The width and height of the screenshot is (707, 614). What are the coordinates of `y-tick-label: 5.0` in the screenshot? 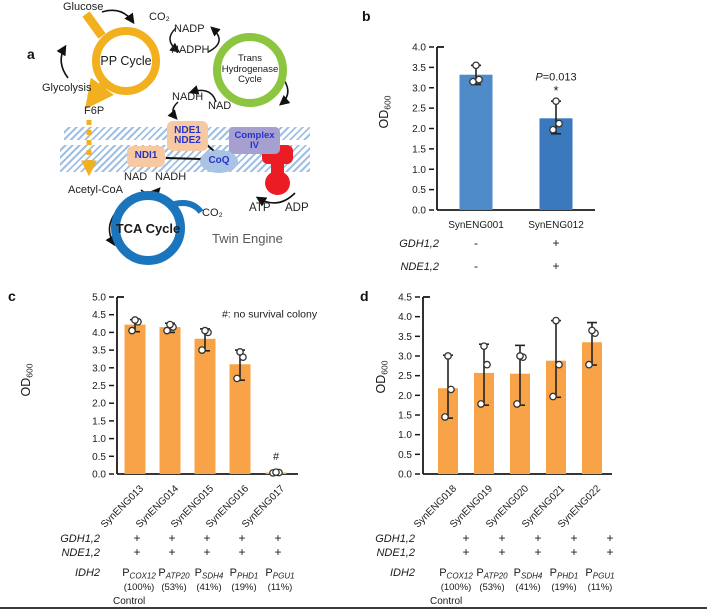 It's located at (99, 298).